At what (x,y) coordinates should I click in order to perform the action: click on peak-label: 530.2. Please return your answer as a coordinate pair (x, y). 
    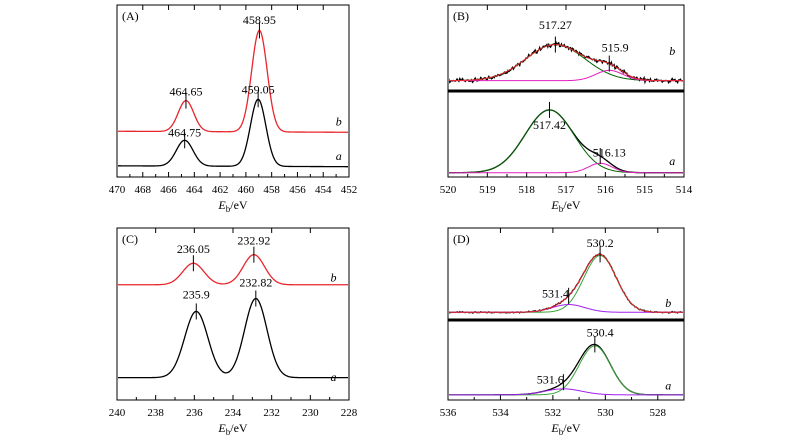
    Looking at the image, I should click on (600, 243).